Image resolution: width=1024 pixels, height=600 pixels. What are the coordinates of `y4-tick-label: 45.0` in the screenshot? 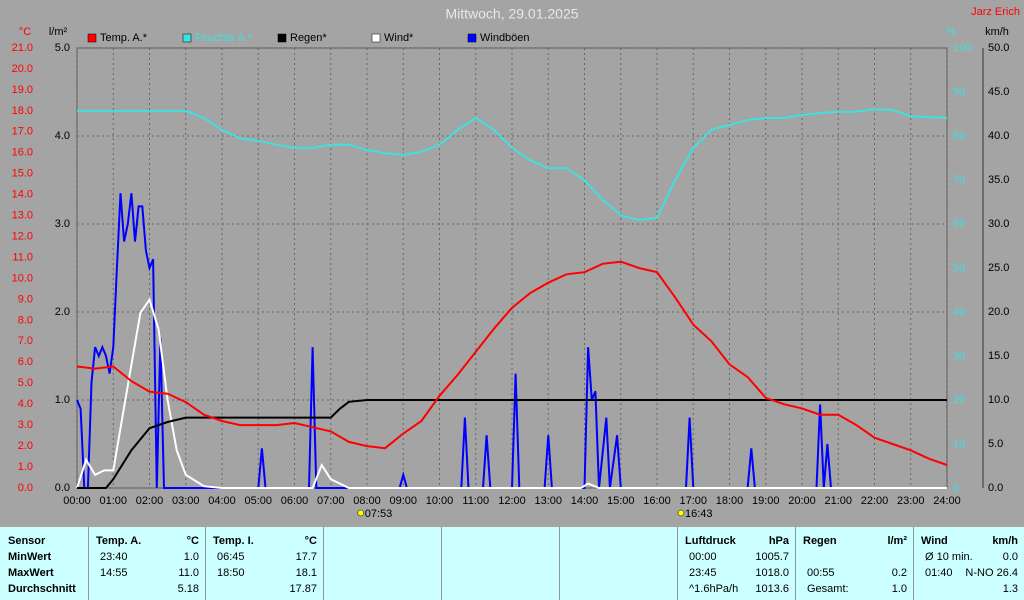 It's located at (998, 92).